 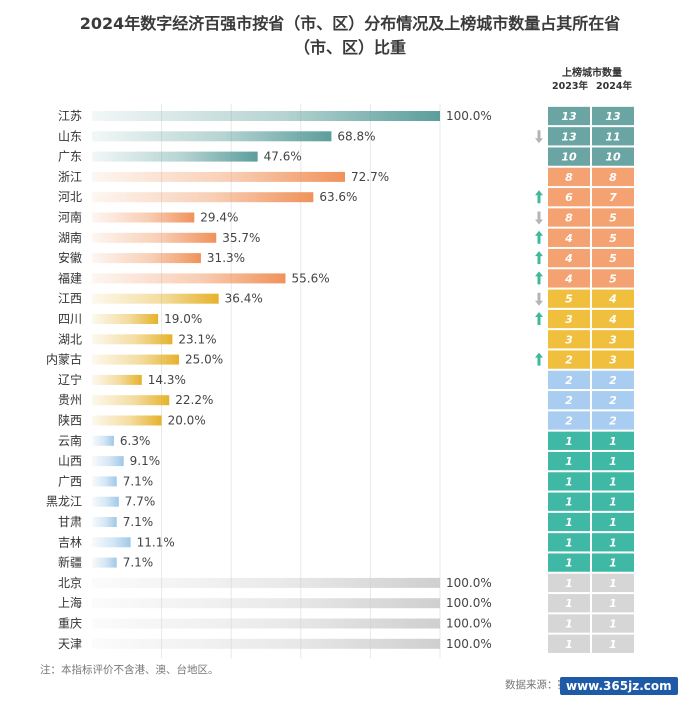 What do you see at coordinates (569, 339) in the screenshot?
I see `table-cell-value: 3` at bounding box center [569, 339].